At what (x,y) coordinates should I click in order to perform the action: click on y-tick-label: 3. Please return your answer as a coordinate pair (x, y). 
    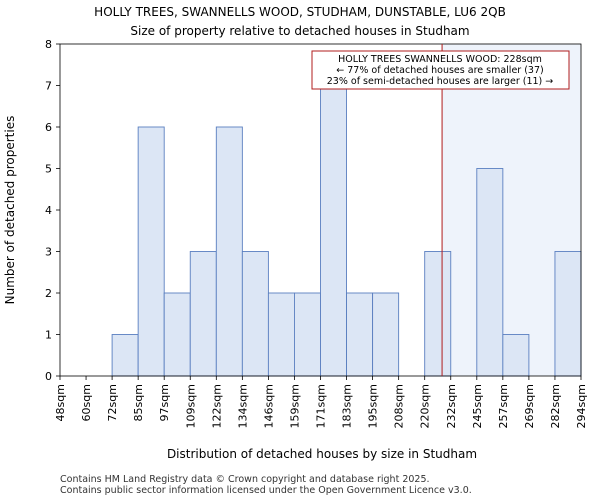
    Looking at the image, I should click on (48, 252).